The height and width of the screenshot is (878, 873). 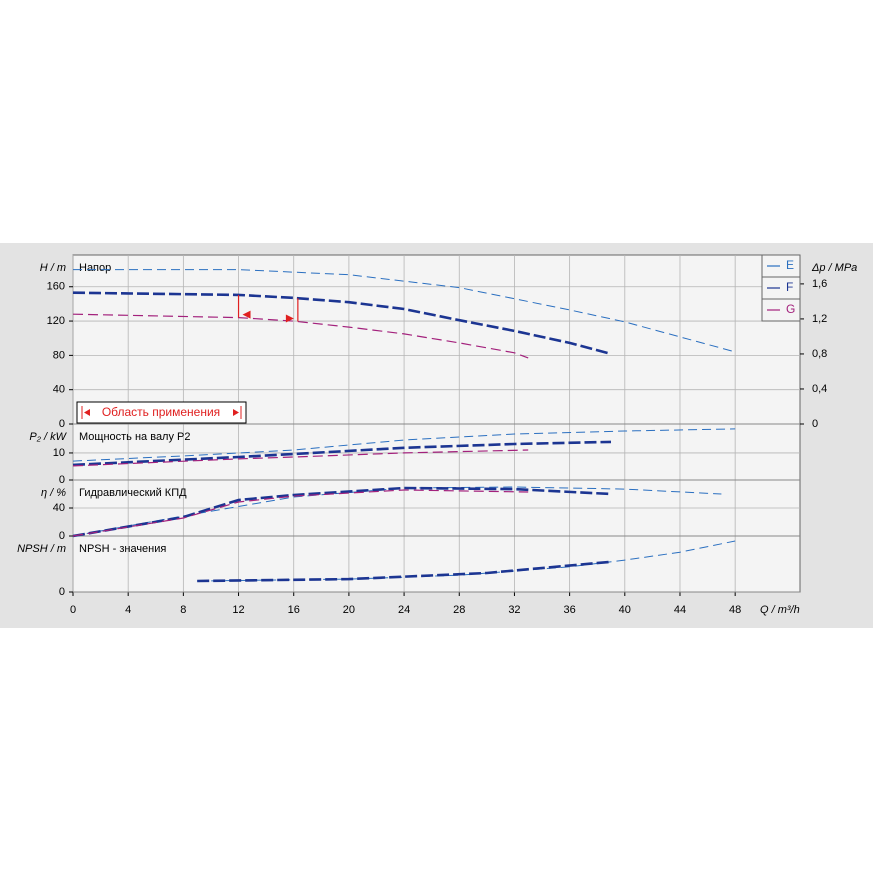 What do you see at coordinates (569, 610) in the screenshot?
I see `x-tick-label: 36` at bounding box center [569, 610].